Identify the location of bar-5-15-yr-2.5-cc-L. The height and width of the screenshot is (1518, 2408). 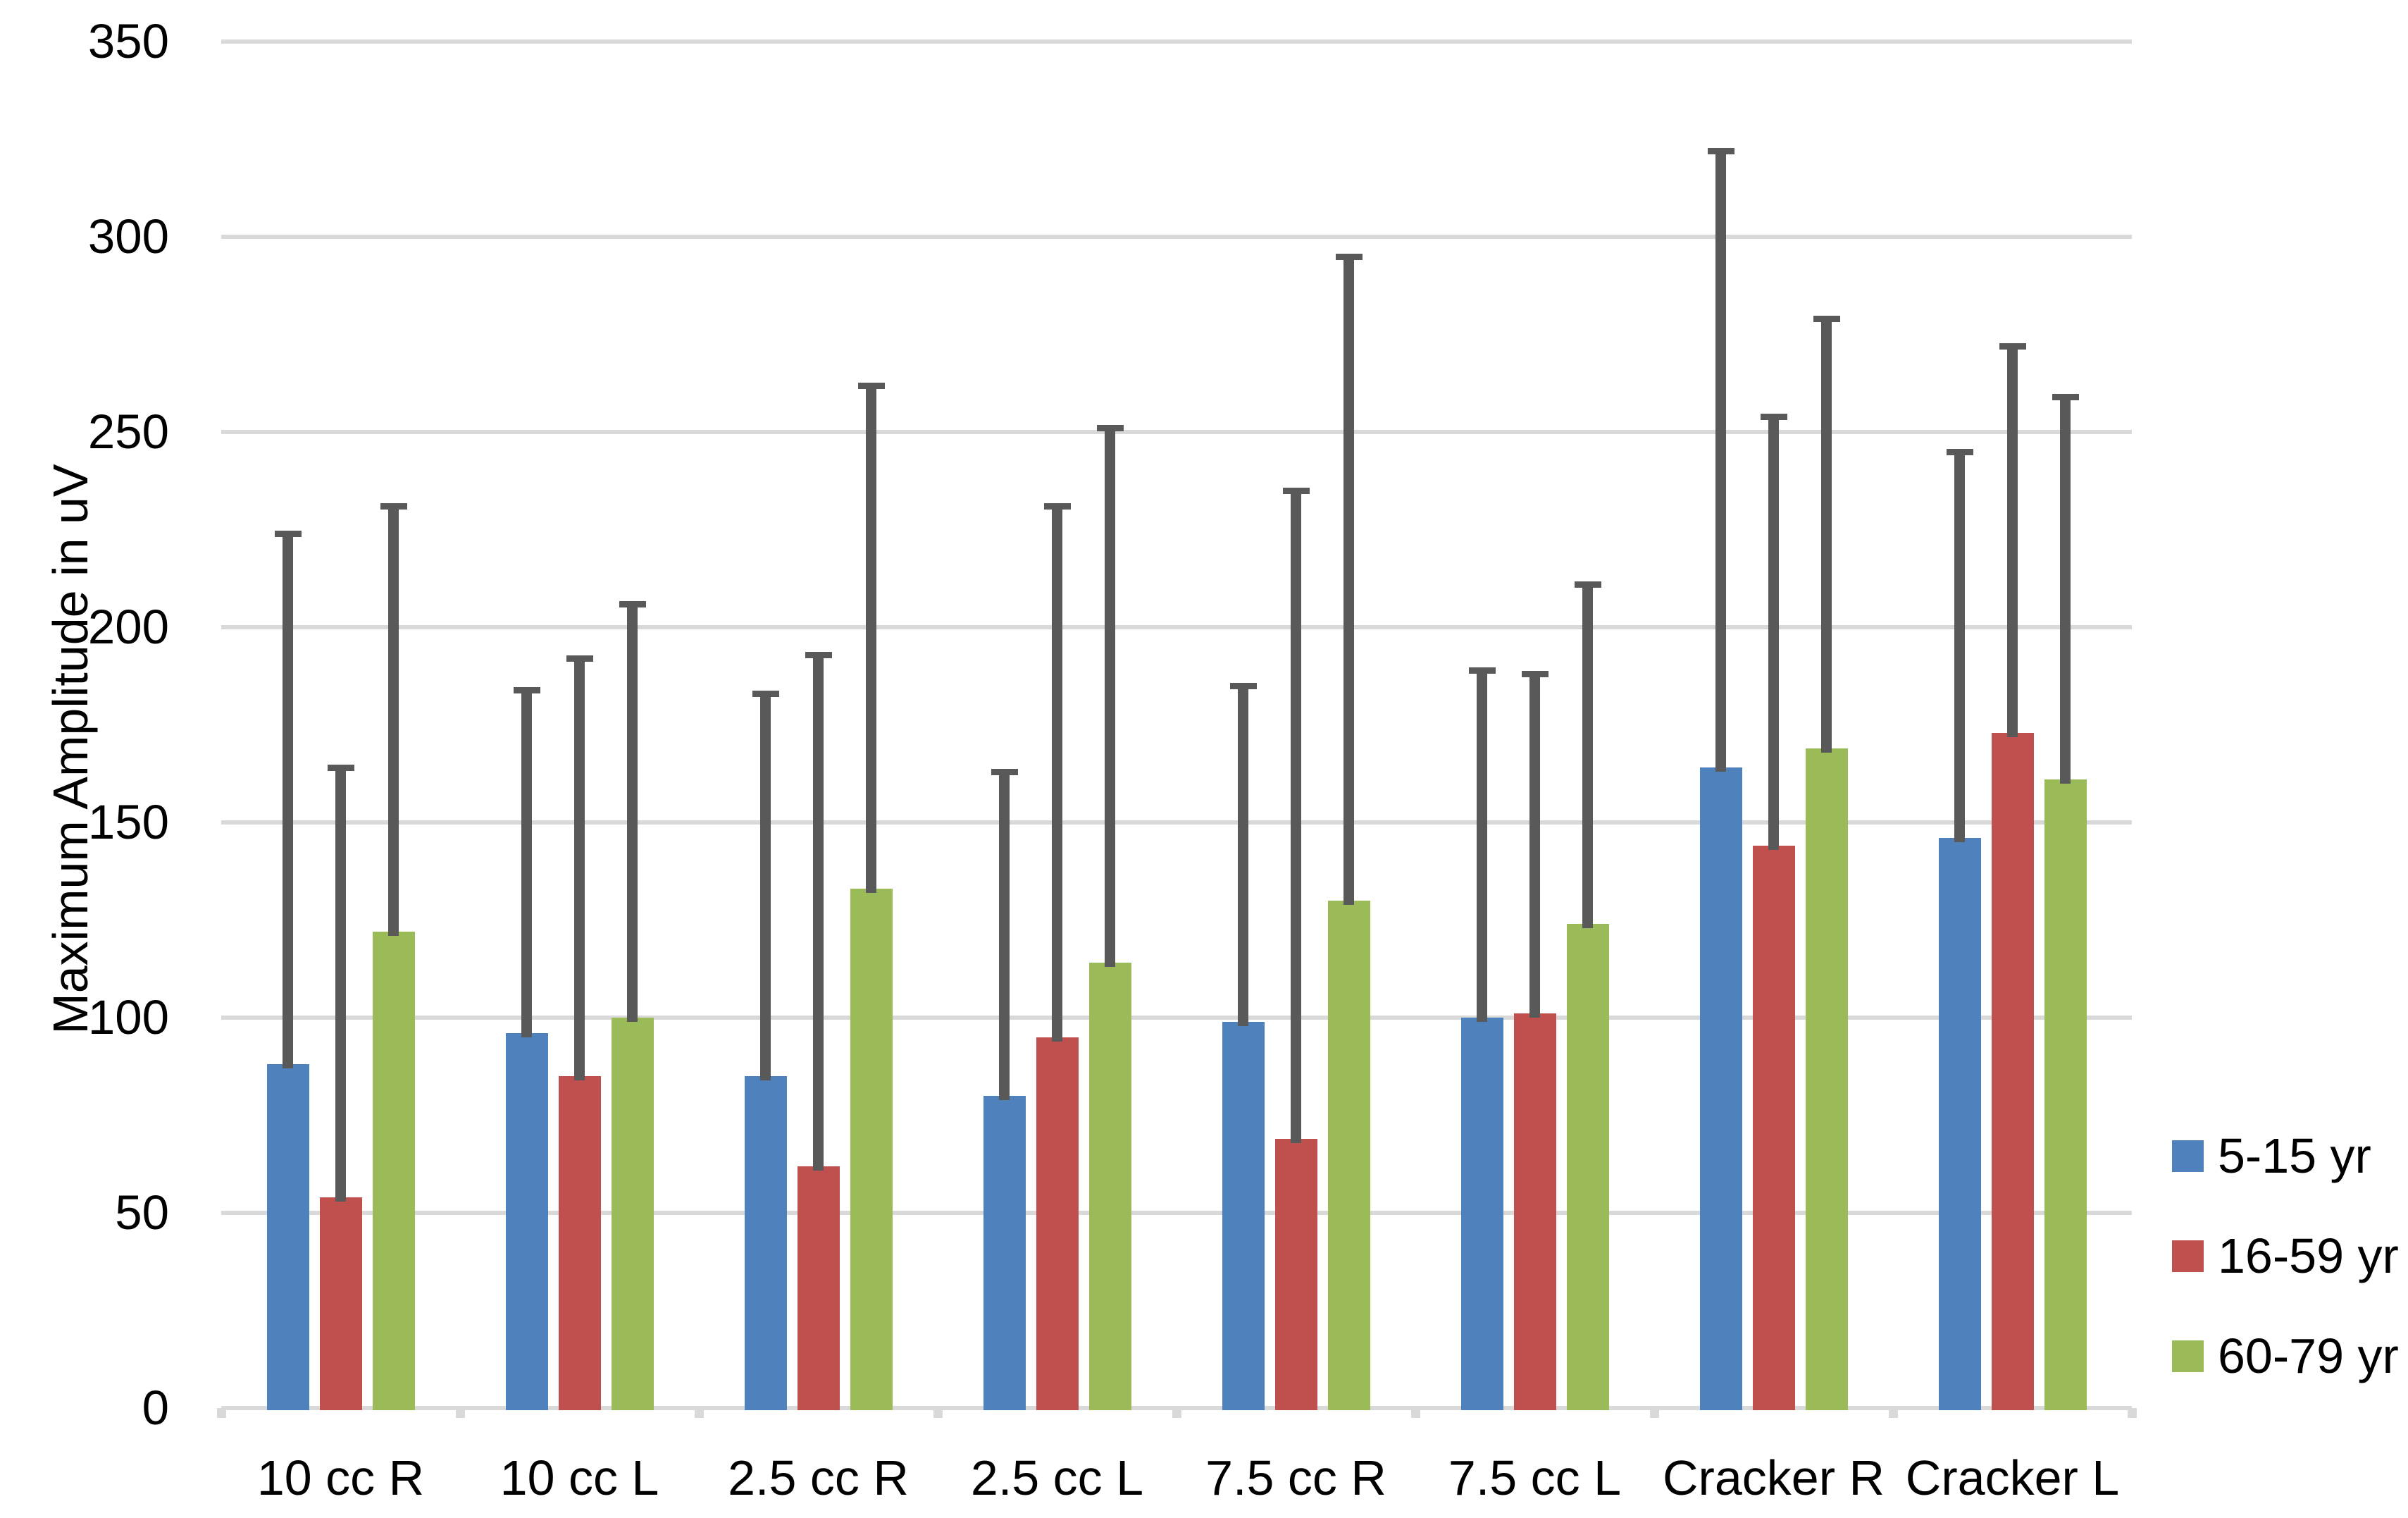
(1004, 1252).